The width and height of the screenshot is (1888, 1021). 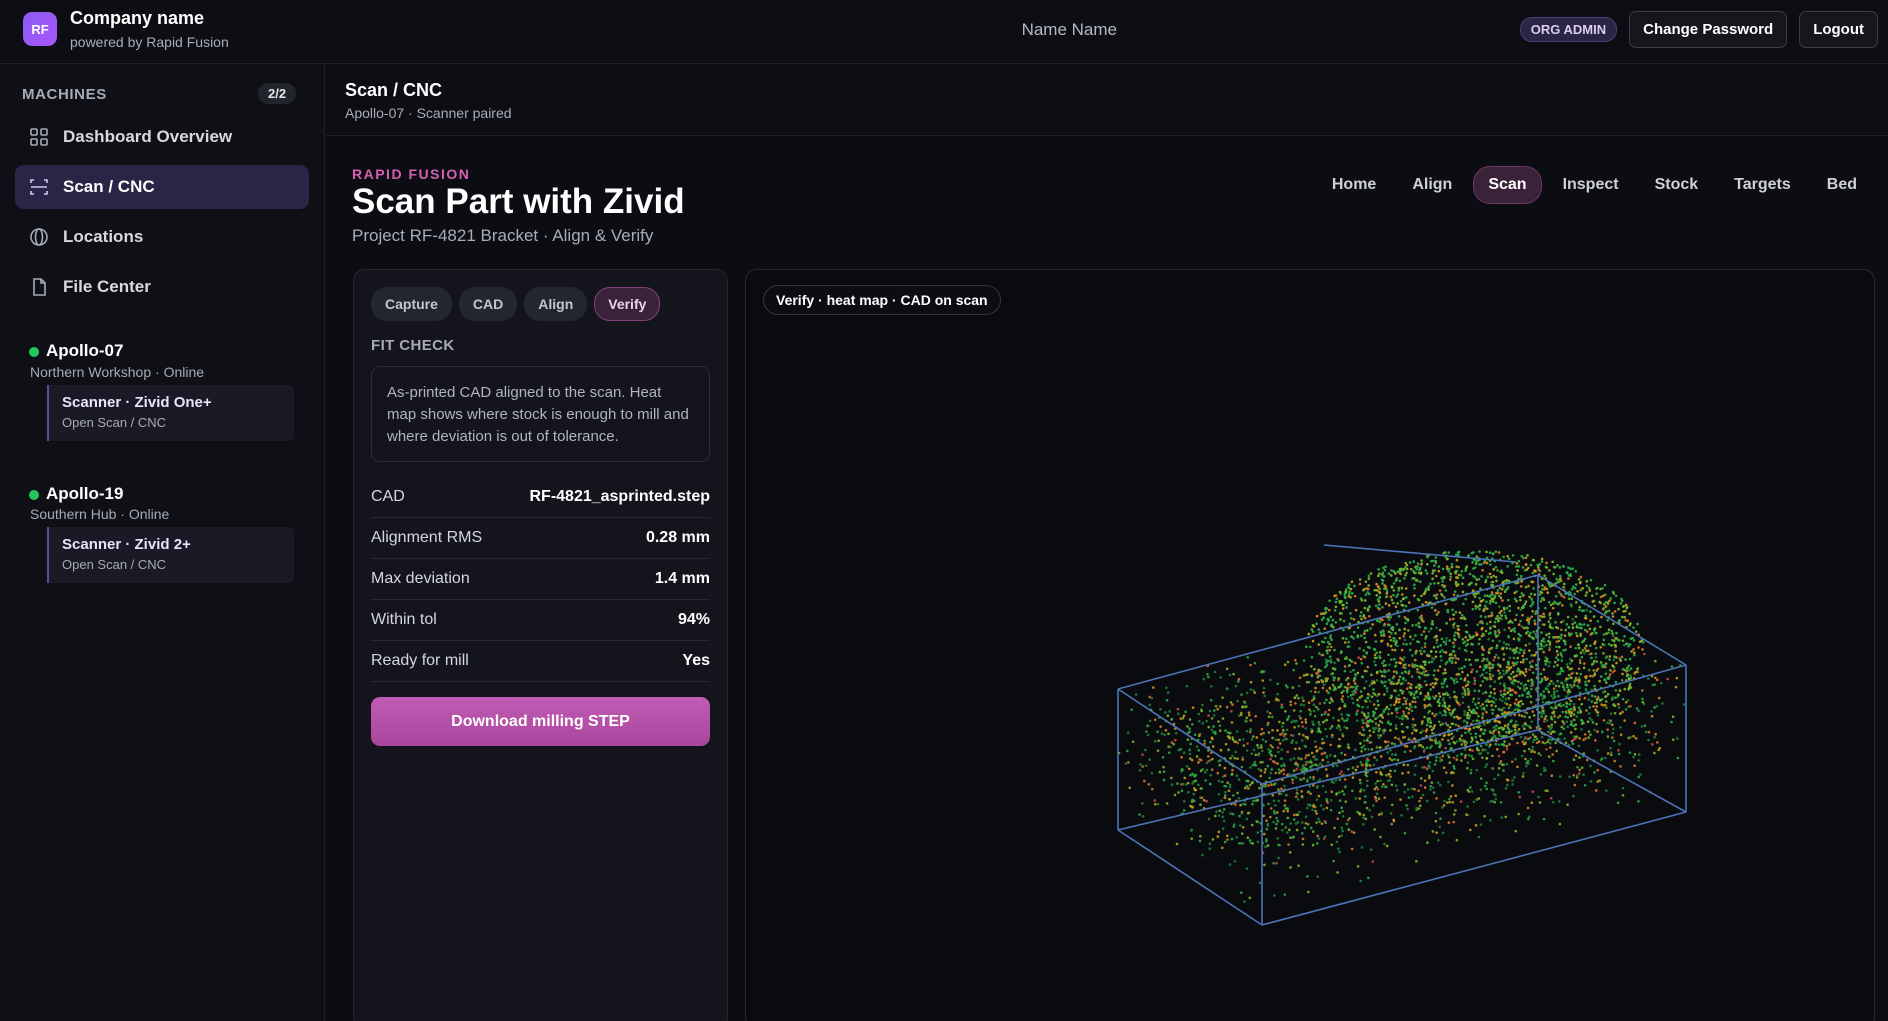 I want to click on step-align: Align, so click(x=556, y=304).